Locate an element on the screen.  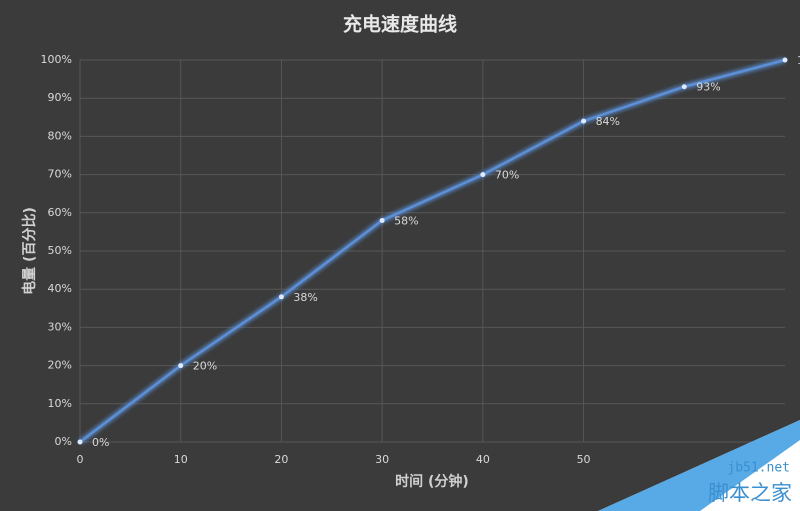
y-tick-label: 0% is located at coordinates (63, 441).